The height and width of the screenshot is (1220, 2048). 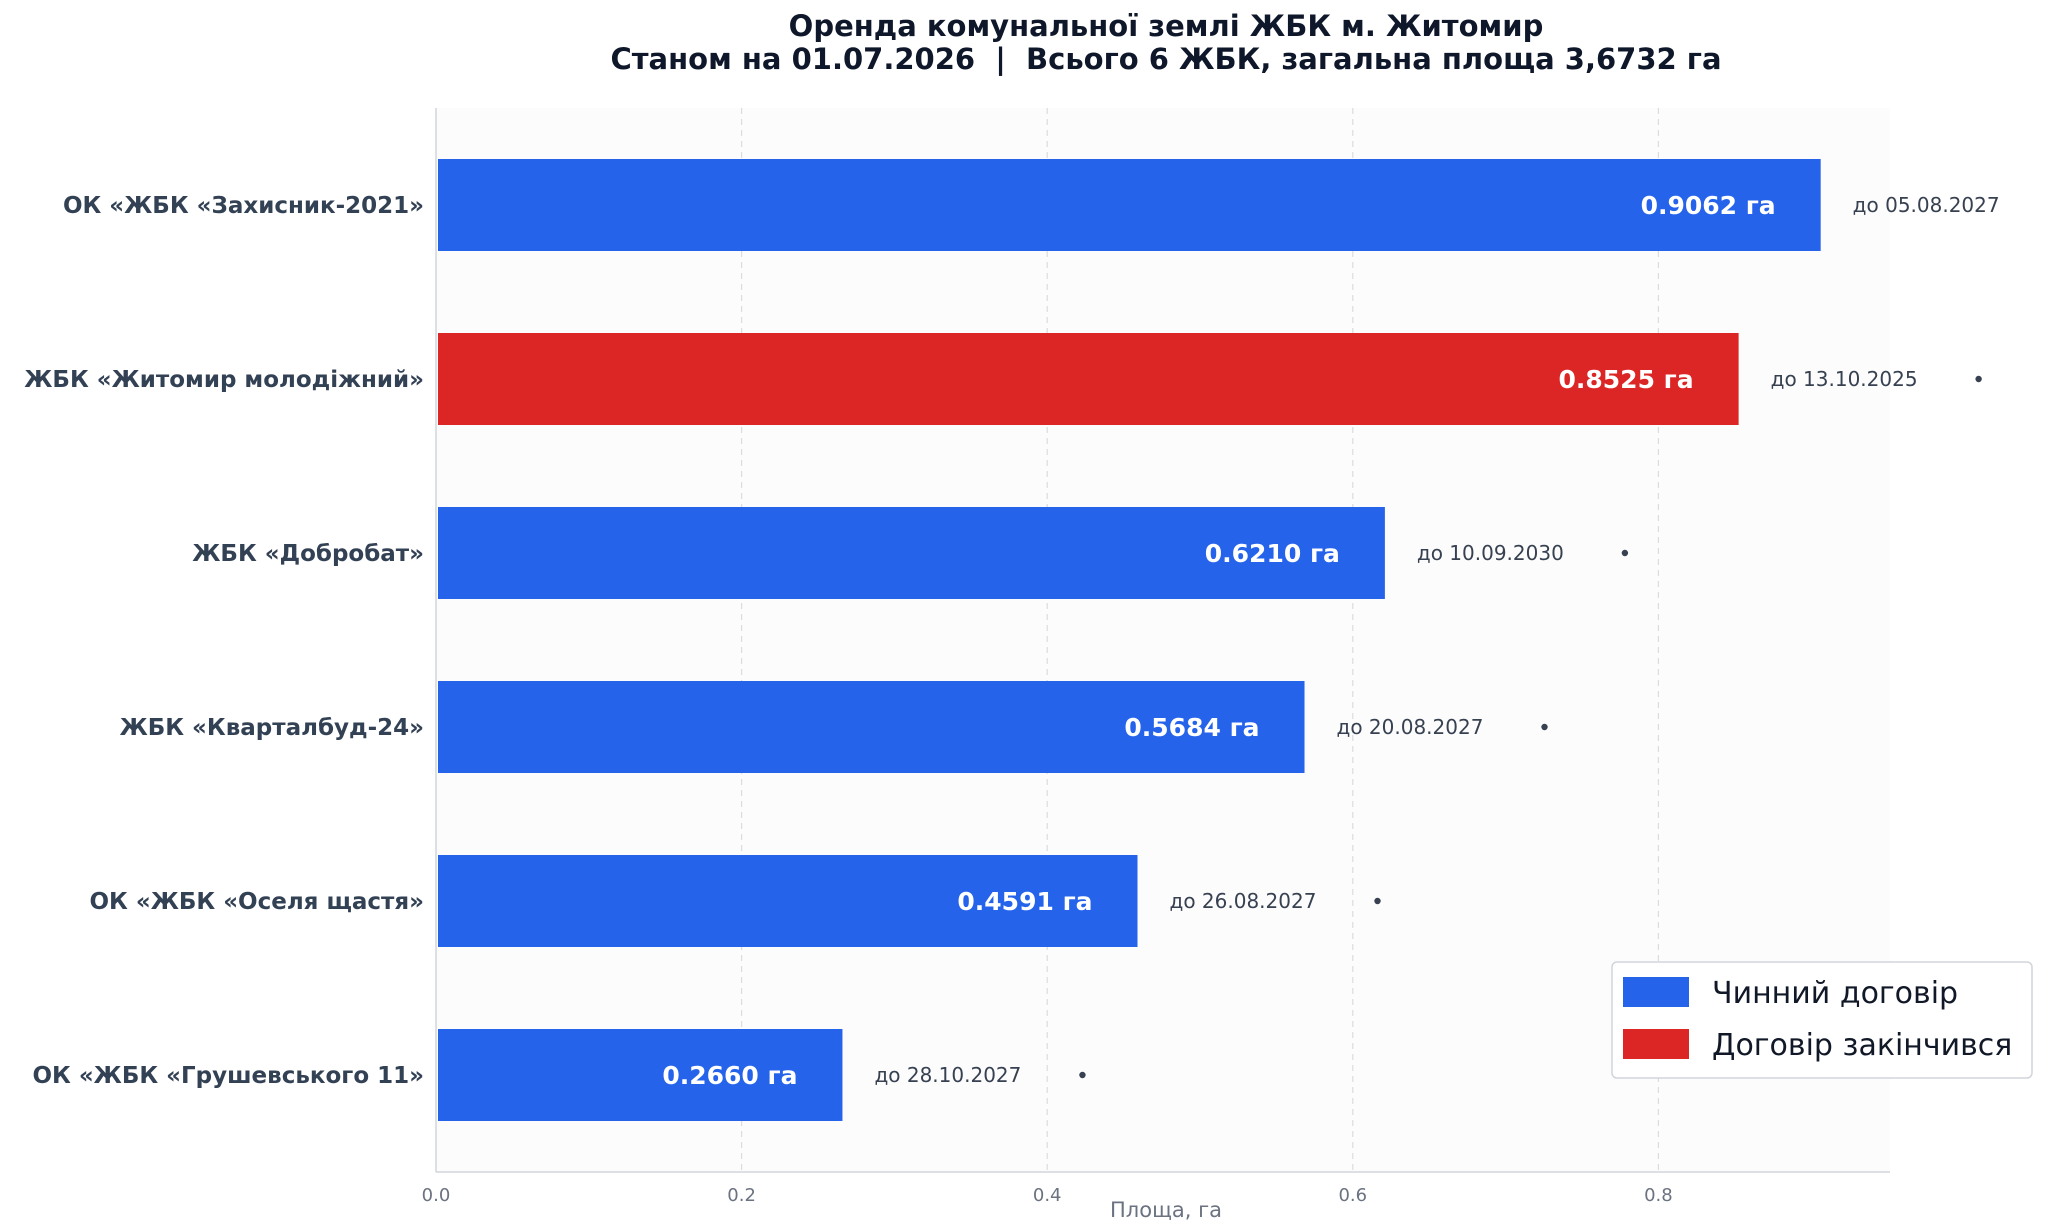 I want to click on legend-box, so click(x=1822, y=1020).